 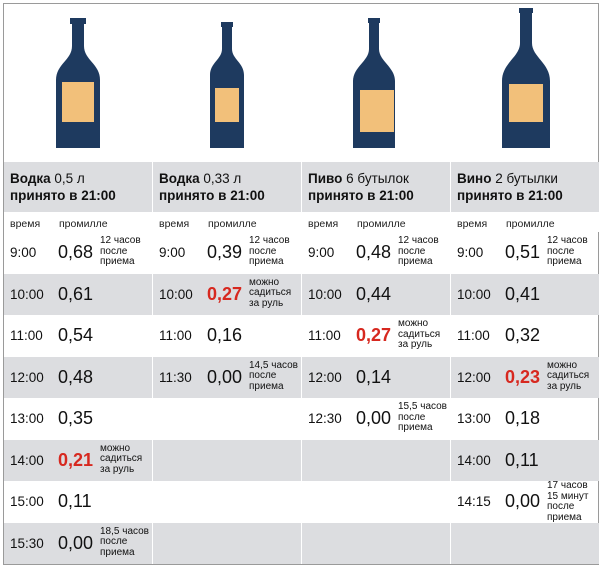 I want to click on table-row: 15:00 0,11, so click(x=78, y=502).